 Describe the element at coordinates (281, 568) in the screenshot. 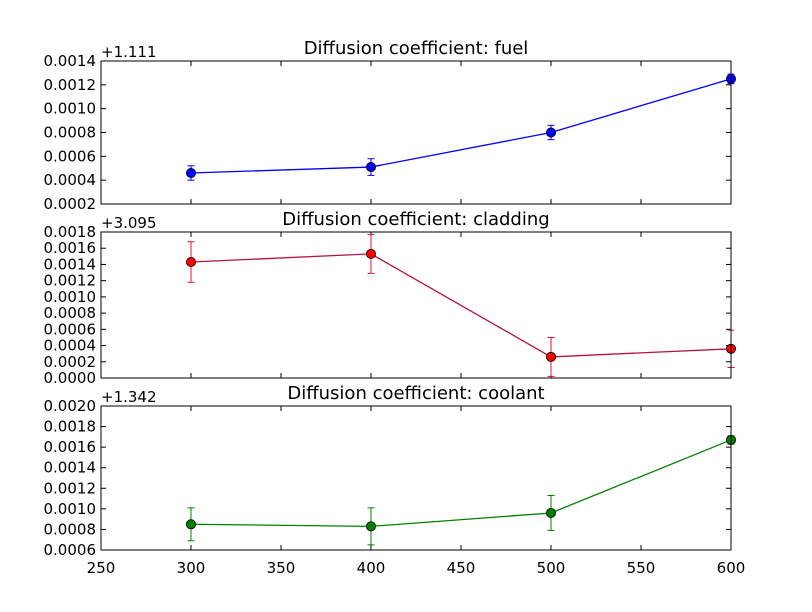

I see `x-tick-label: 350` at that location.